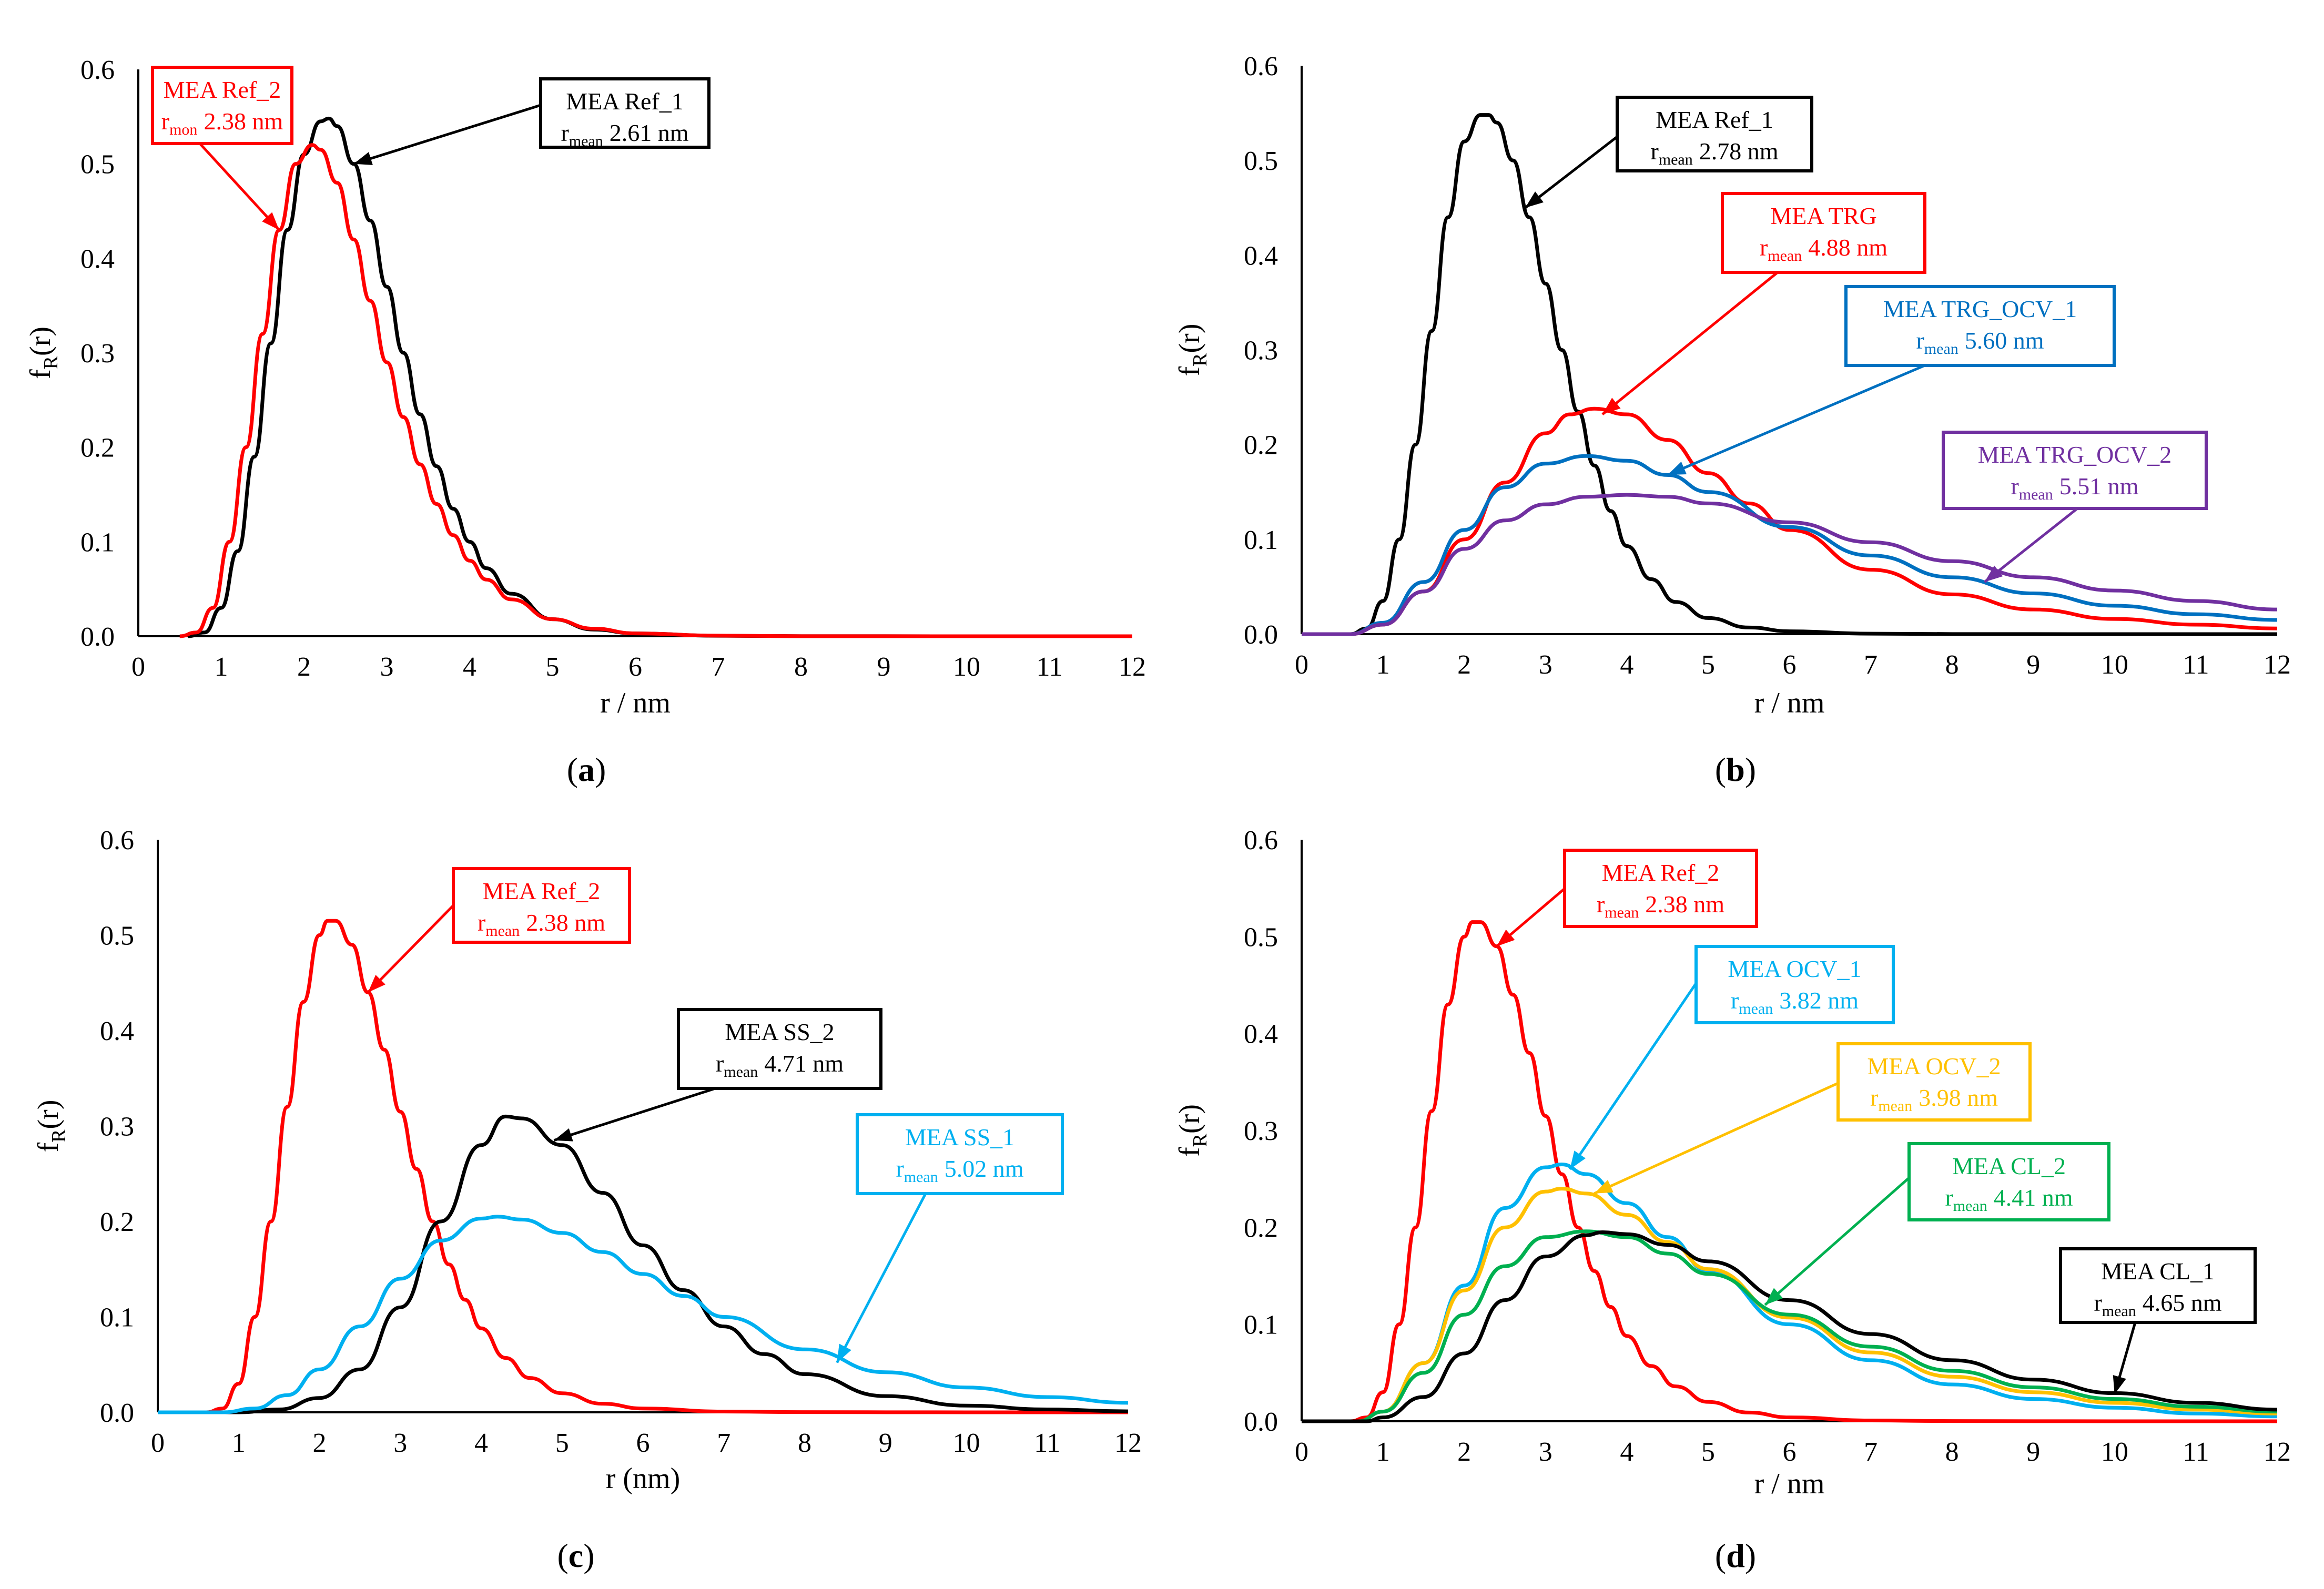  Describe the element at coordinates (1261, 1131) in the screenshot. I see `y-tick-label: 0.3` at that location.